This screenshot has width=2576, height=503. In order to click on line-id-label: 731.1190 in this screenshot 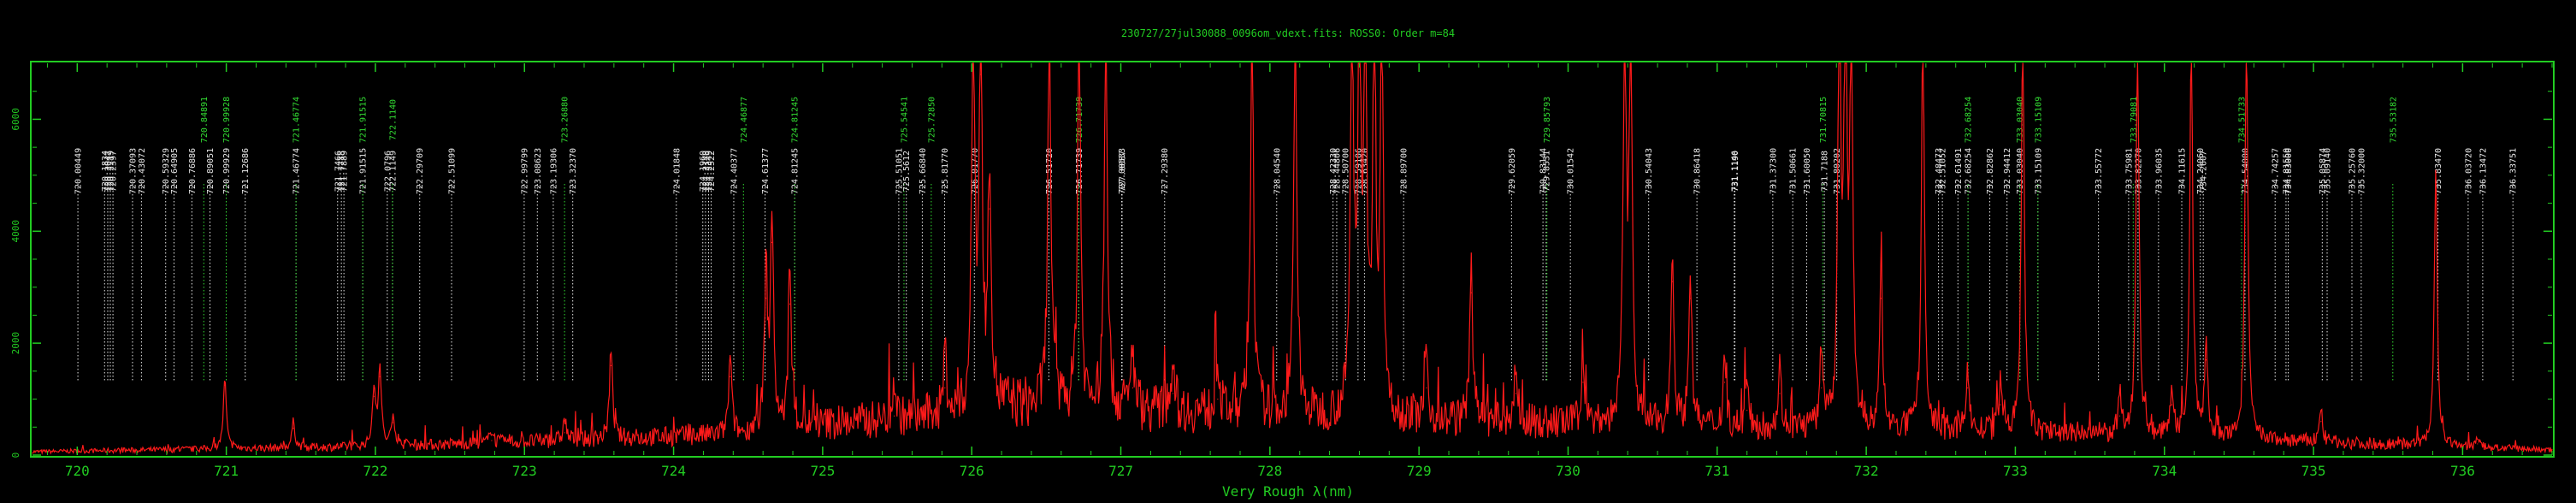, I will do `click(1735, 172)`.